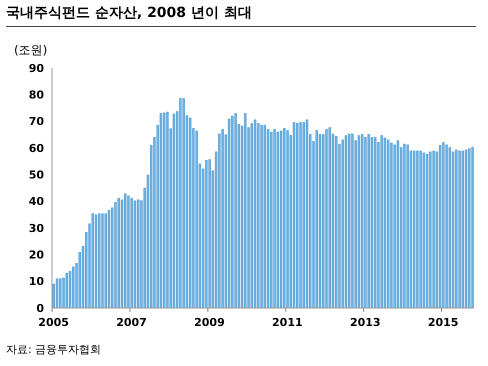 The width and height of the screenshot is (488, 366). What do you see at coordinates (31, 50) in the screenshot?
I see `y-axis-title: (조원)` at bounding box center [31, 50].